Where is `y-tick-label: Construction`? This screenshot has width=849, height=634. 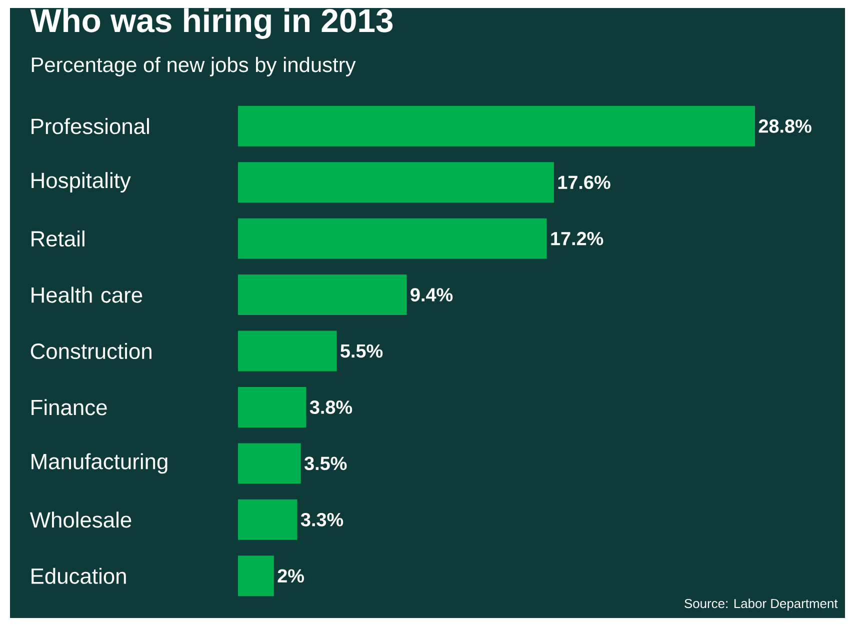 y-tick-label: Construction is located at coordinates (91, 351).